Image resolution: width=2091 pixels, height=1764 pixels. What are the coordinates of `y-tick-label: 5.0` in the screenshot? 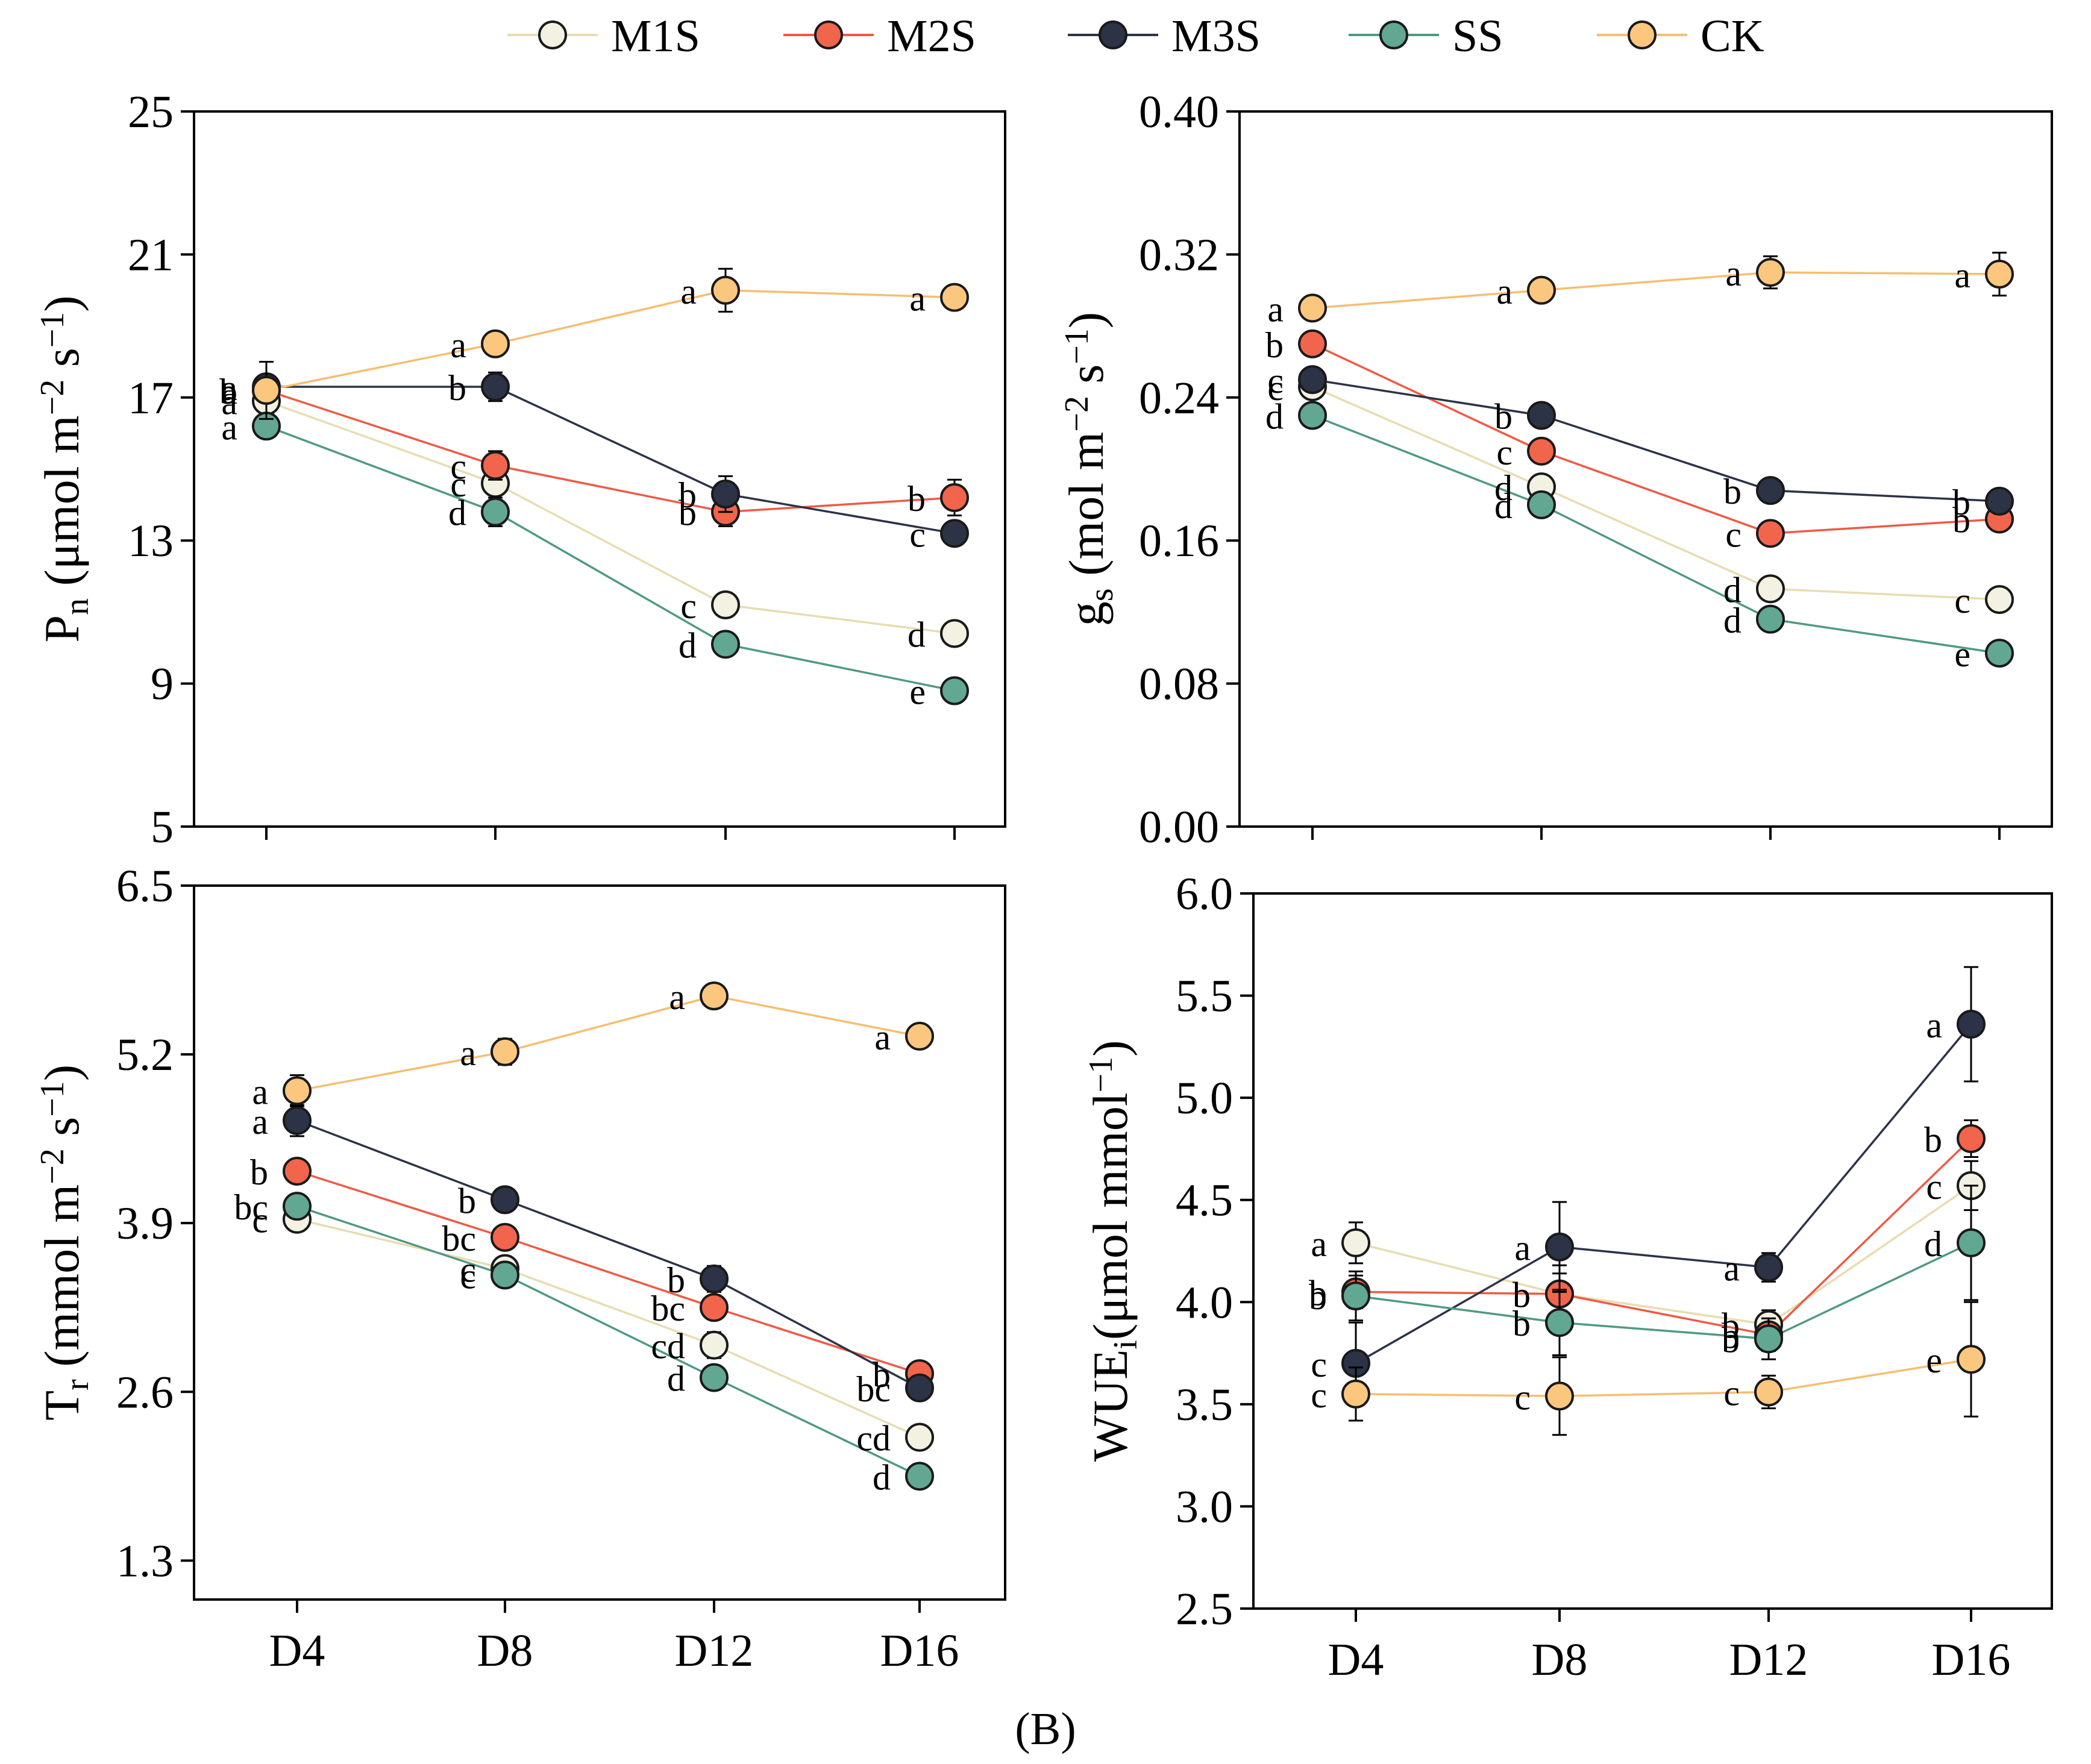 It's located at (1204, 1098).